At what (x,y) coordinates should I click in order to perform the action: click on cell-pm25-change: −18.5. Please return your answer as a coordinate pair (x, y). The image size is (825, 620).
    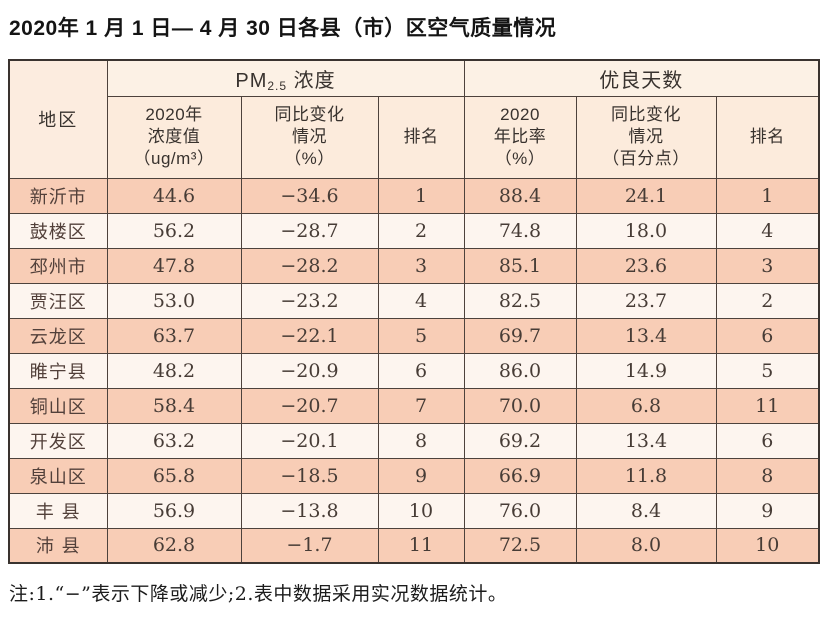
    Looking at the image, I should click on (309, 475).